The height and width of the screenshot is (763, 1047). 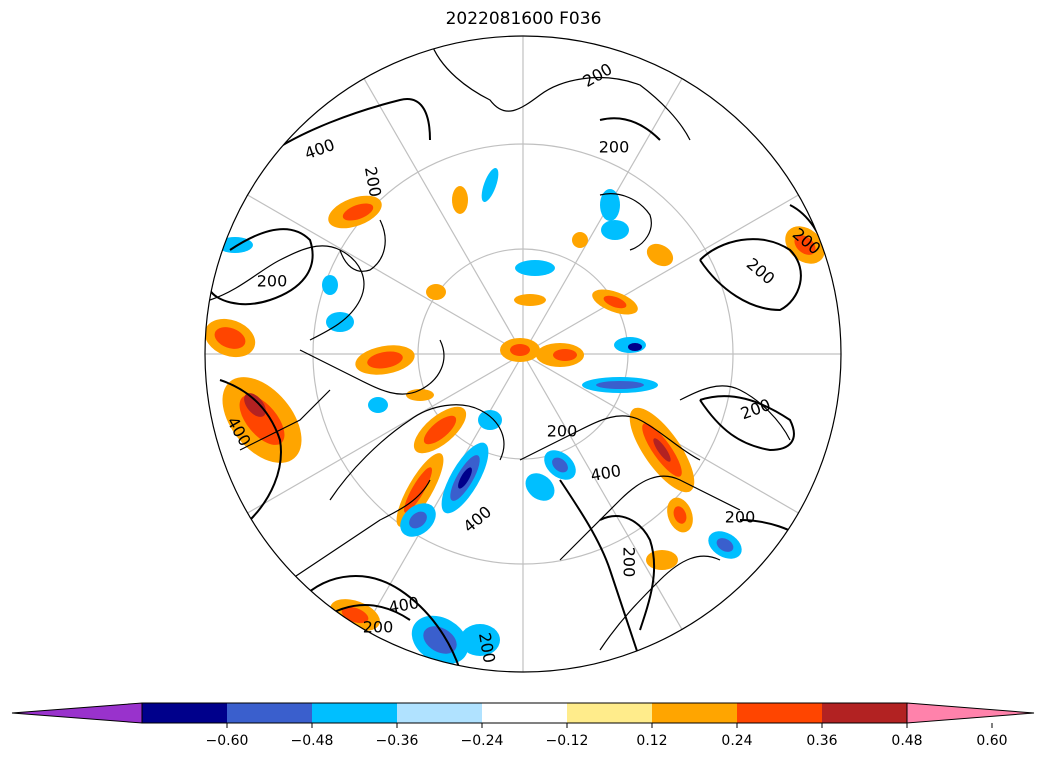 What do you see at coordinates (651, 741) in the screenshot?
I see `colorbar-tick-label: 0.12` at bounding box center [651, 741].